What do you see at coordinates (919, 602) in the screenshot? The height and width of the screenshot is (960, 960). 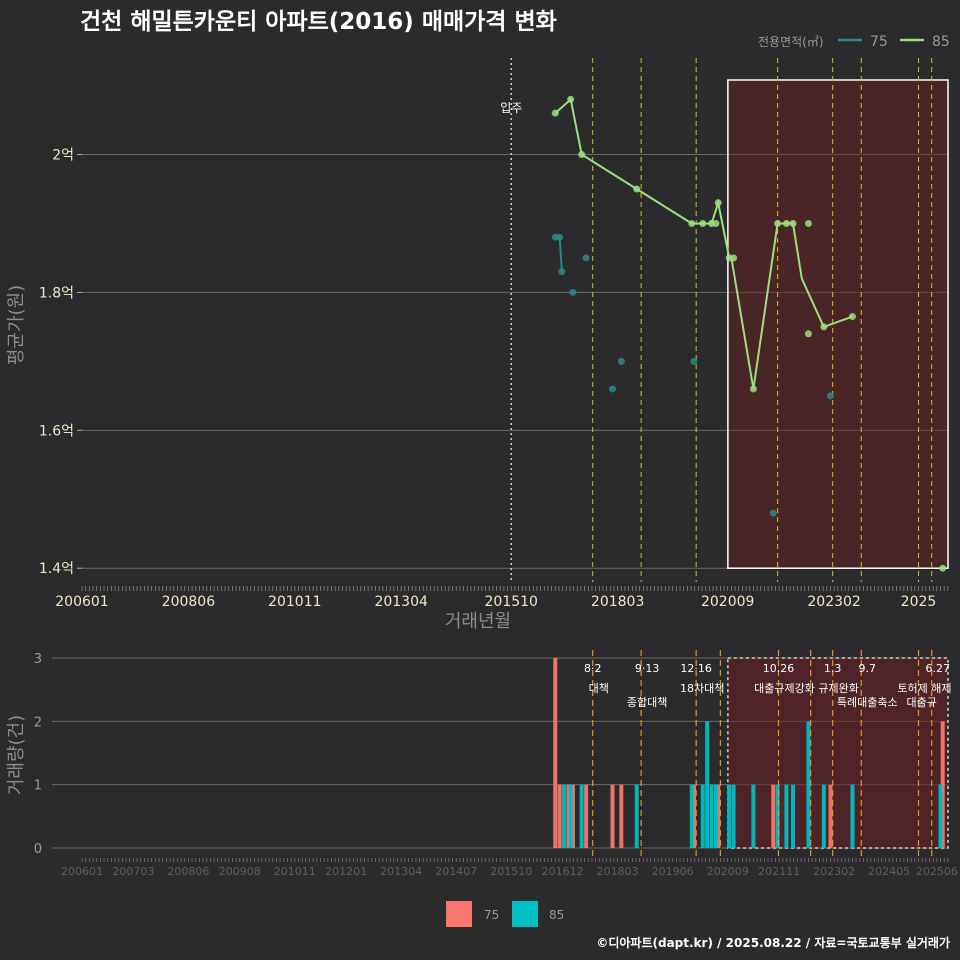 I see `price-x-tick-label: 2025` at bounding box center [919, 602].